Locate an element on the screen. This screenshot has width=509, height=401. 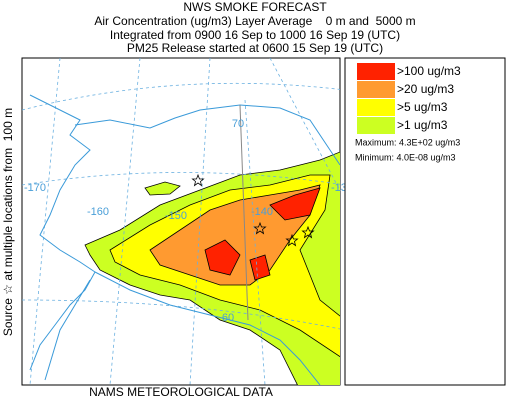
graticule-label: 60 is located at coordinates (228, 318).